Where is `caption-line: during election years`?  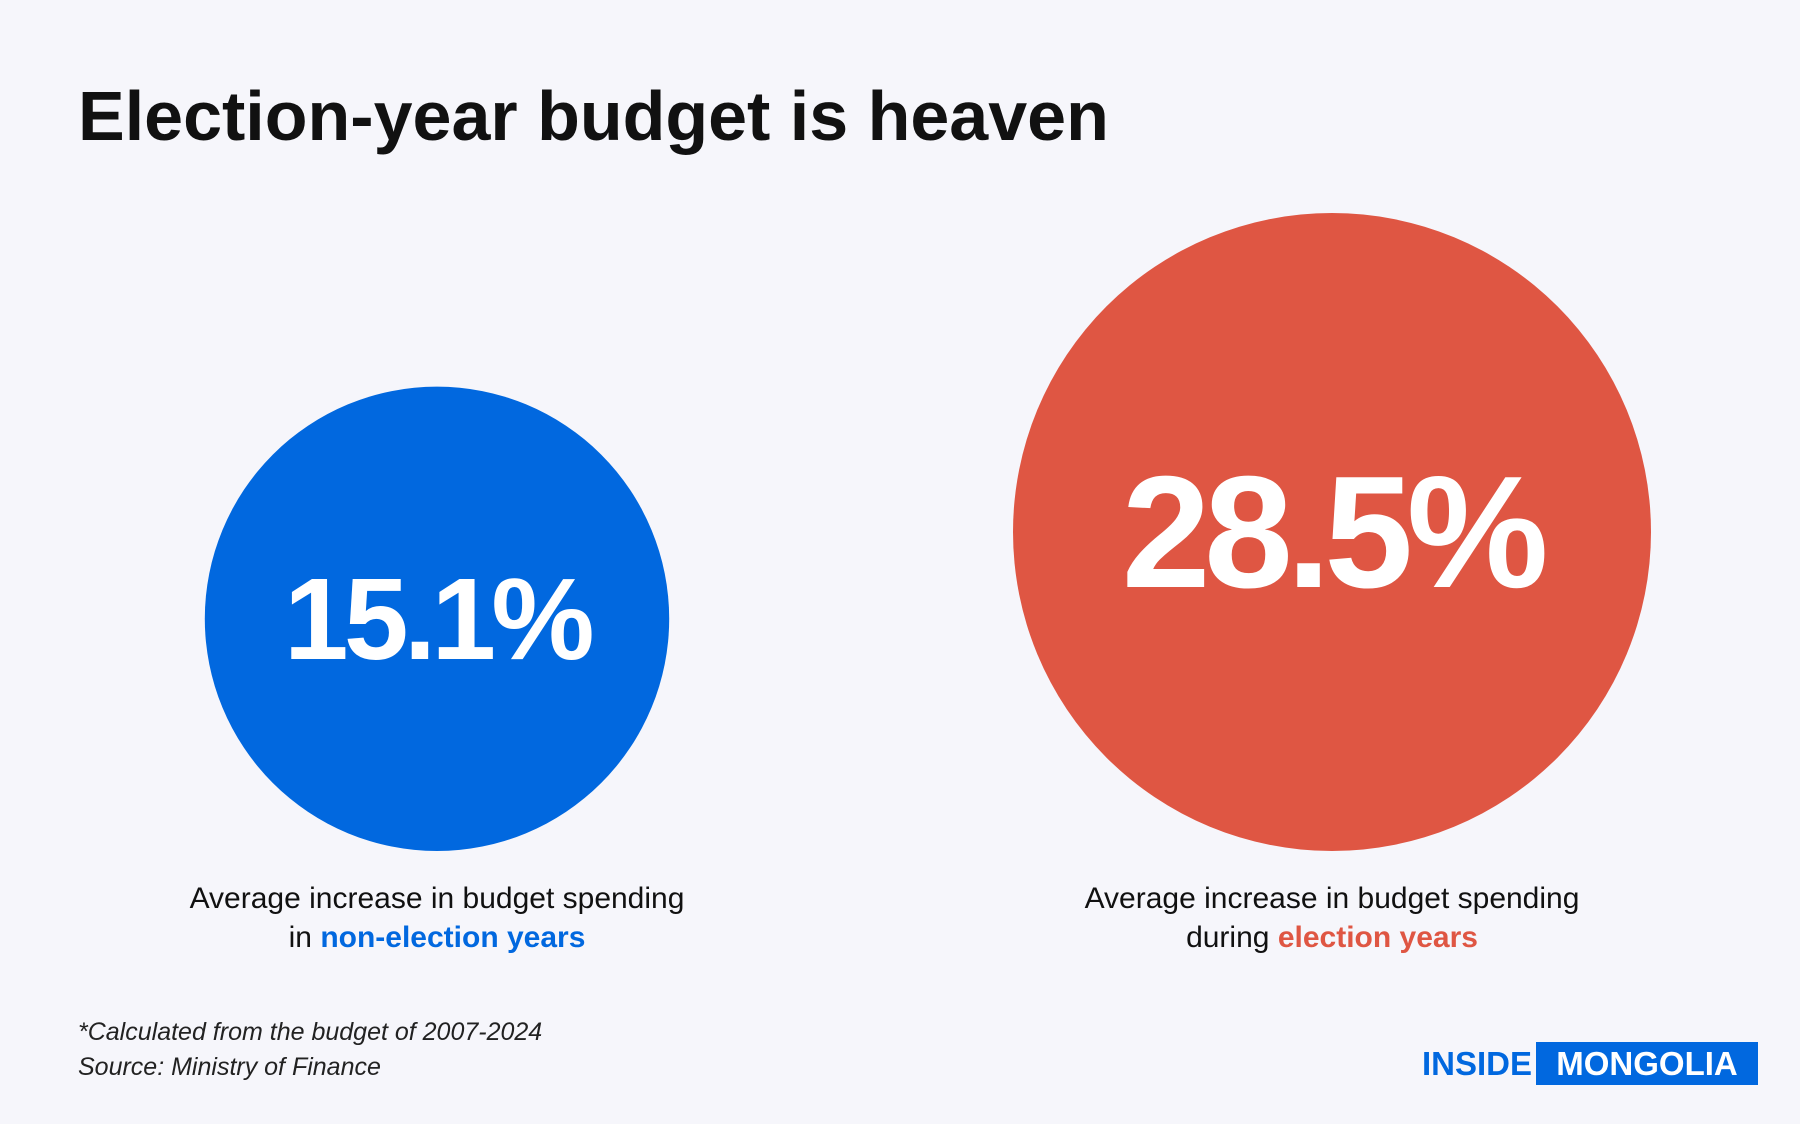 caption-line: during election years is located at coordinates (1332, 937).